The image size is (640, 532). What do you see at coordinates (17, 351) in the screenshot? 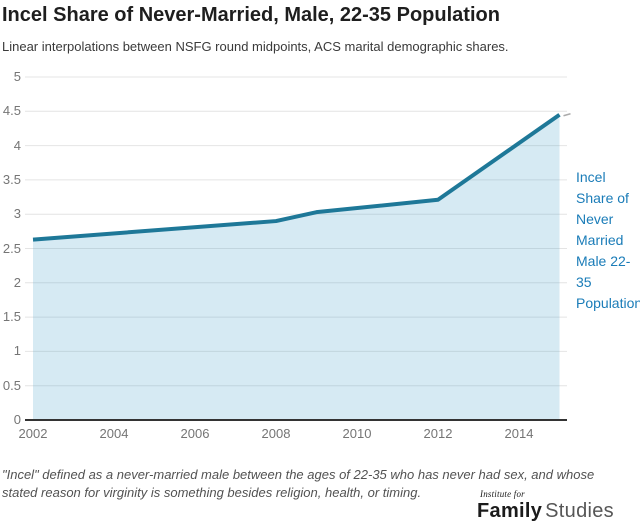
I see `y-tick-label: 1` at bounding box center [17, 351].